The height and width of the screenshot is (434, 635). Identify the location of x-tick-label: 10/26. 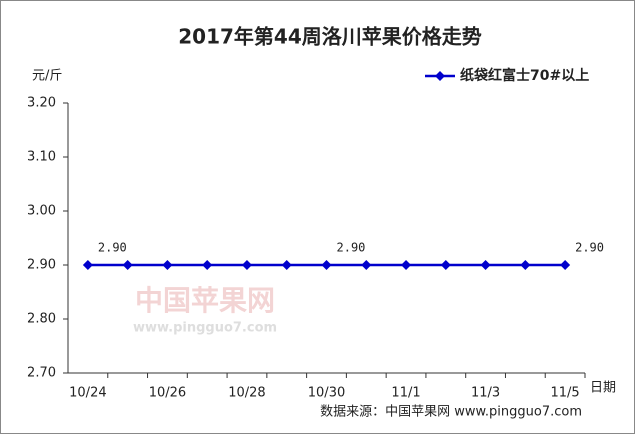
(167, 393).